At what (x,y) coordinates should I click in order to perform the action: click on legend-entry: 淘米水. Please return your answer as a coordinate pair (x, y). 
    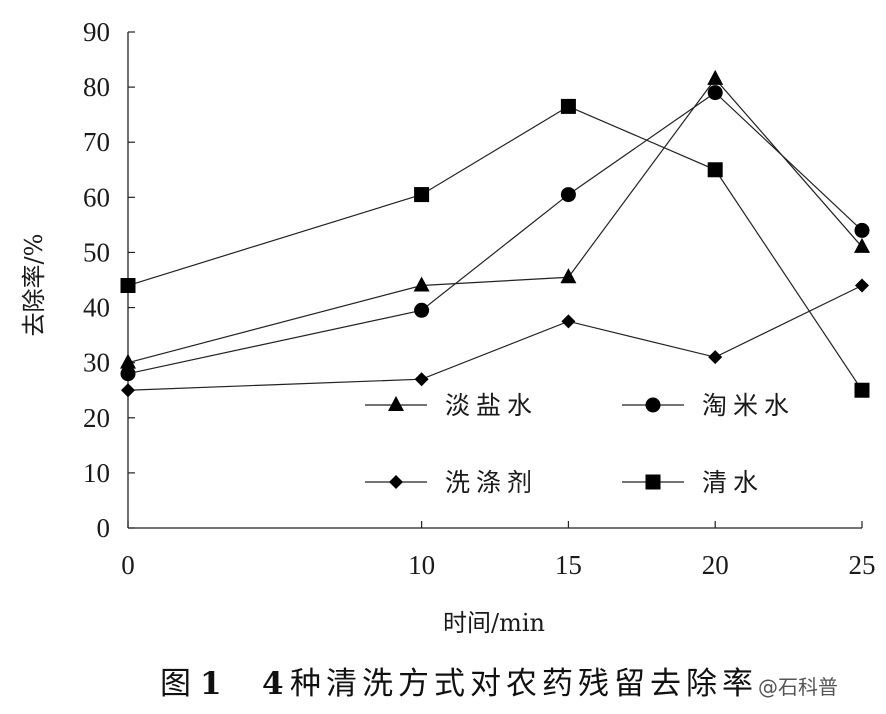
    Looking at the image, I should click on (708, 405).